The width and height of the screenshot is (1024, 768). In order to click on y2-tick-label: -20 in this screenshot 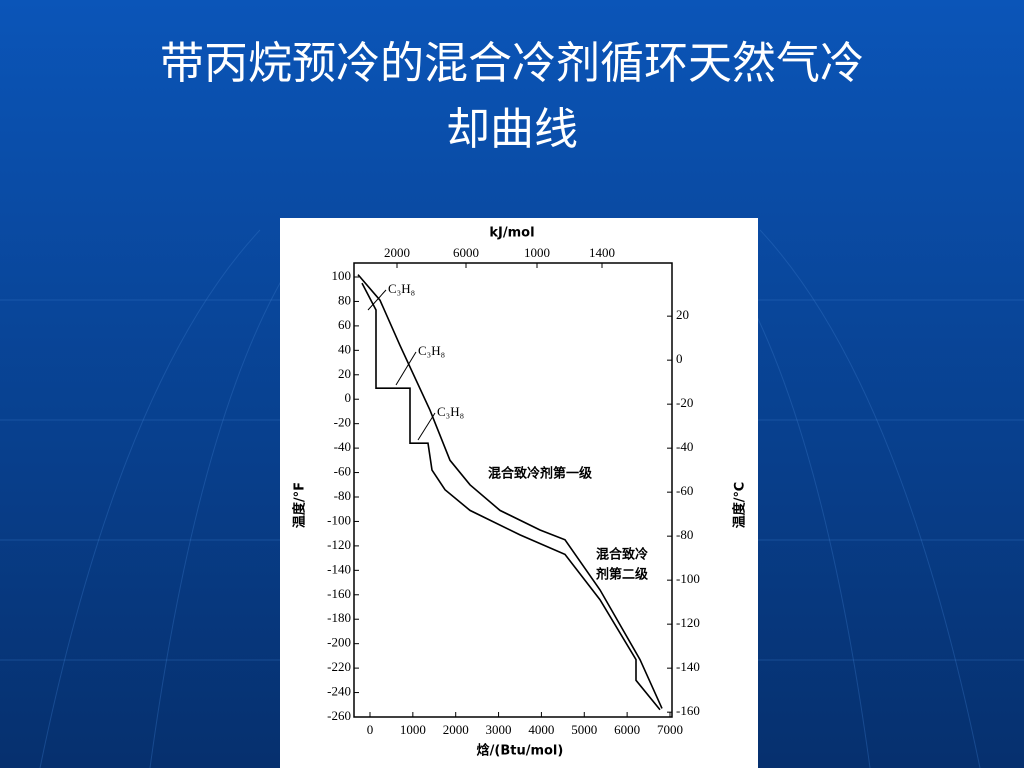, I will do `click(684, 402)`.